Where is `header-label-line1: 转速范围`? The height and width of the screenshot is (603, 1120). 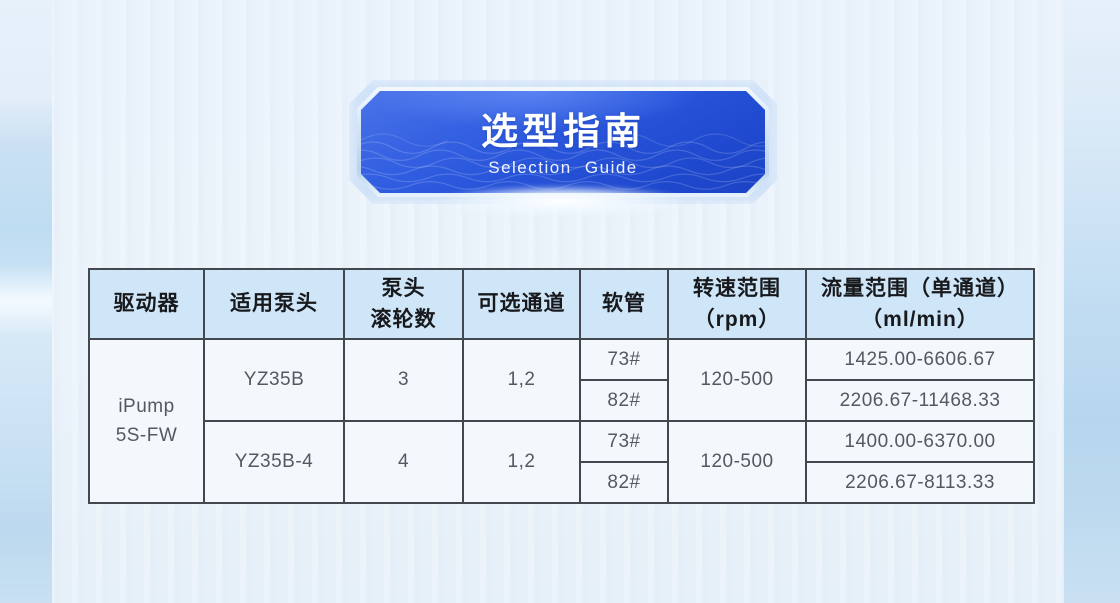
header-label-line1: 转速范围 is located at coordinates (737, 288).